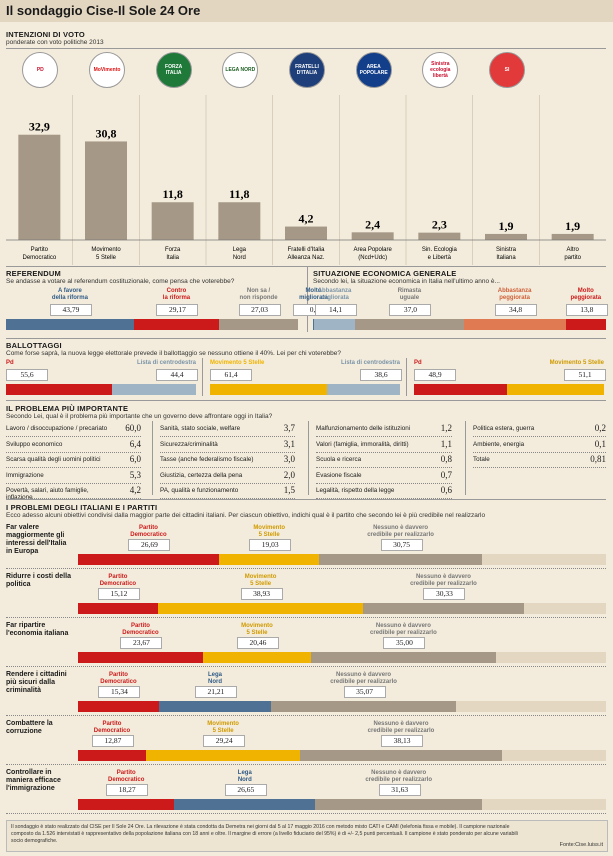 This screenshot has height=856, width=613. Describe the element at coordinates (444, 594) in the screenshot. I see `issue-value: 30,33` at that location.